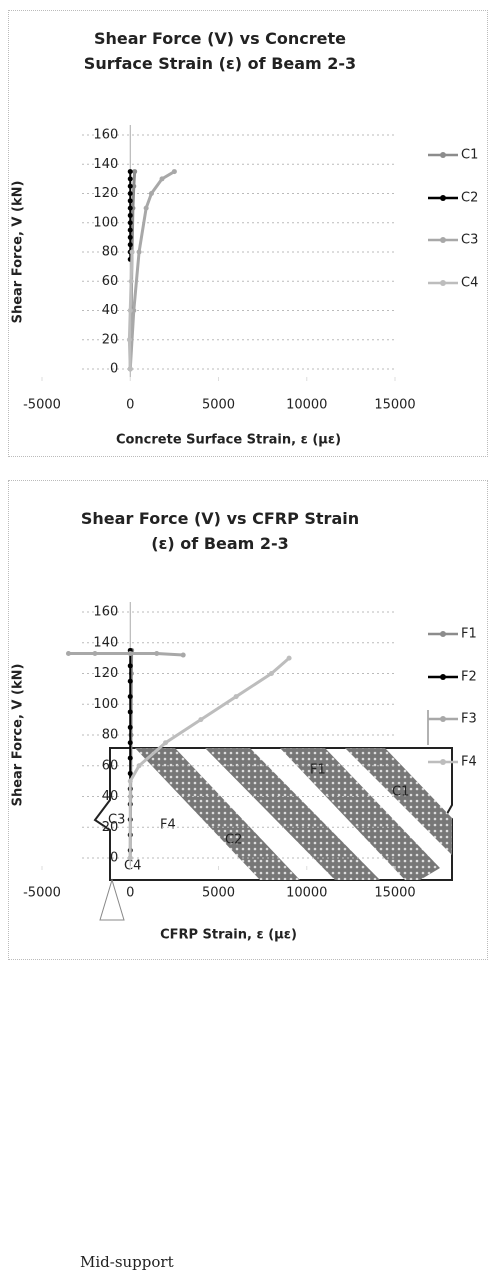 This screenshot has height=1281, width=496. I want to click on legend-label: F1, so click(469, 634).